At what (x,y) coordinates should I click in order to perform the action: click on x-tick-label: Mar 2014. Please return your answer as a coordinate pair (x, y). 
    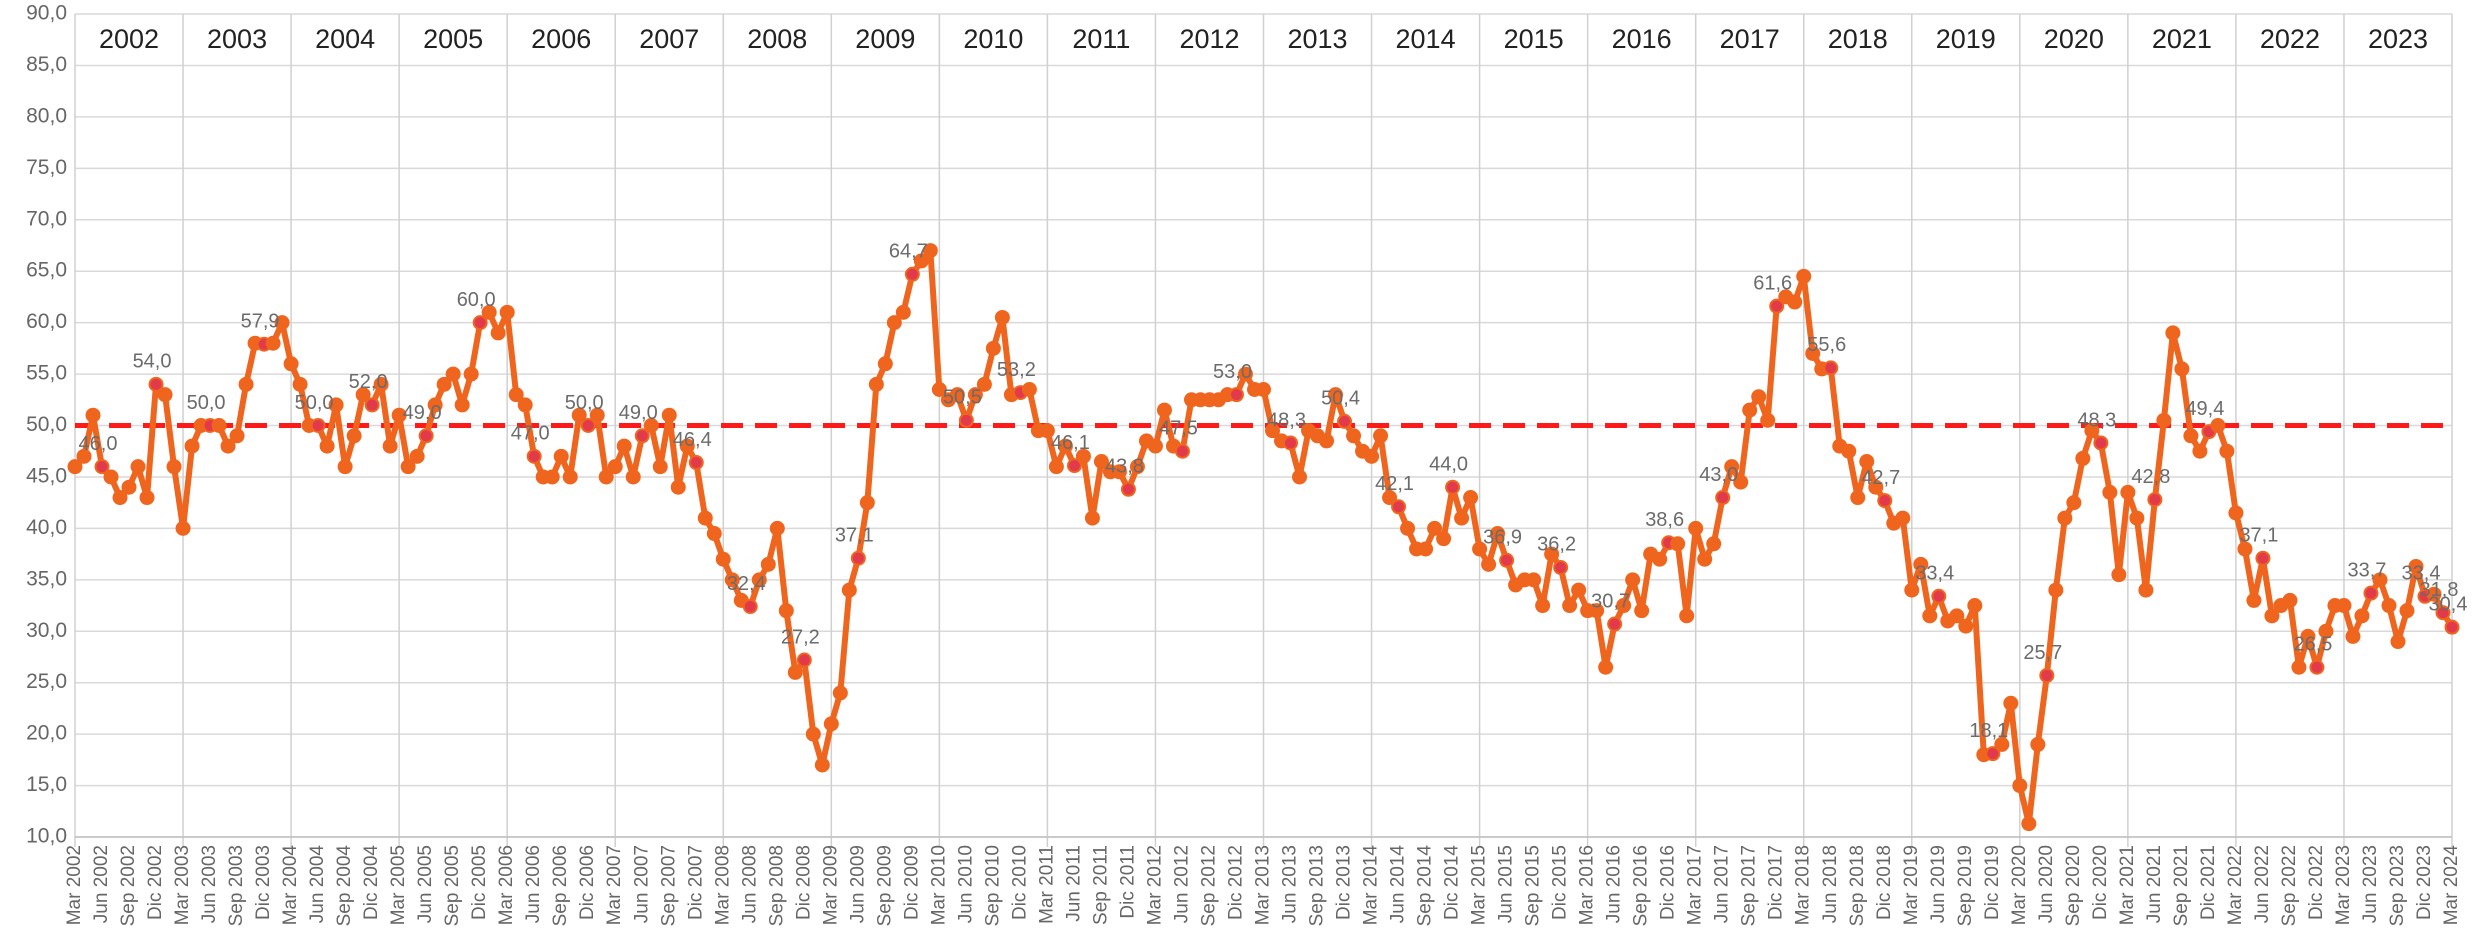
    Looking at the image, I should click on (1371, 885).